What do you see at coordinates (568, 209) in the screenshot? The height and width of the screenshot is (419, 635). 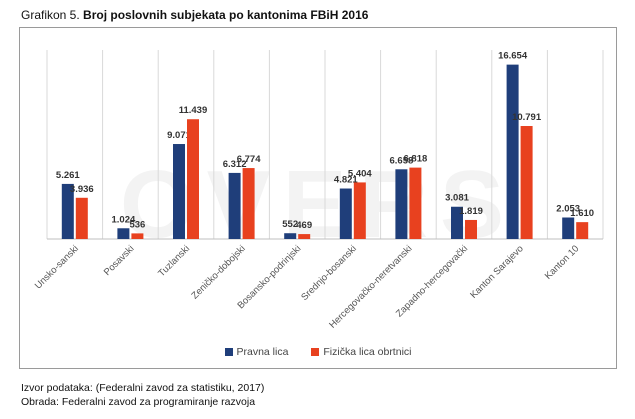 I see `data-label: 2.053` at bounding box center [568, 209].